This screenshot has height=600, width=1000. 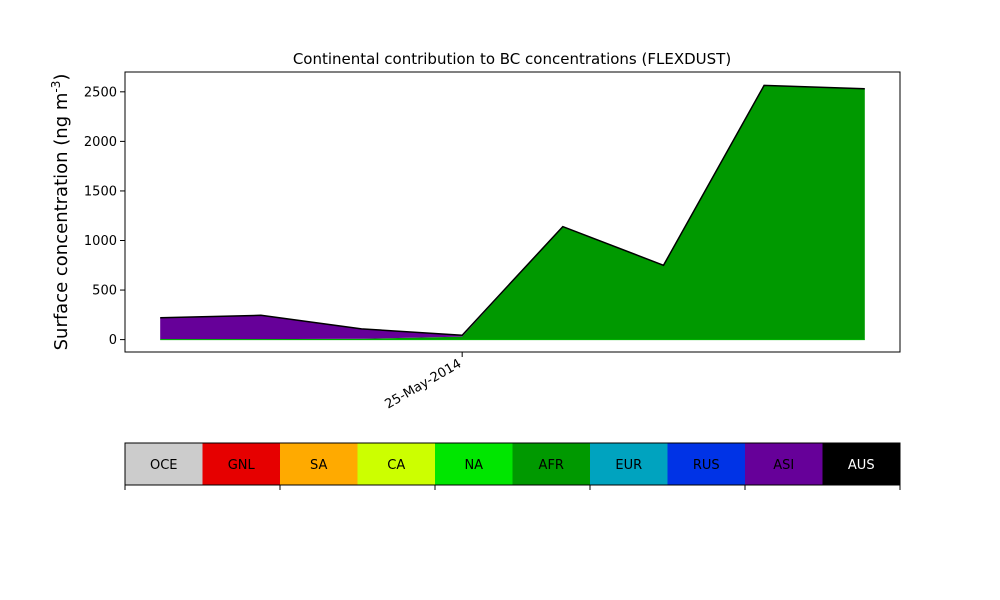 I want to click on y-tick-label: 500, so click(x=104, y=291).